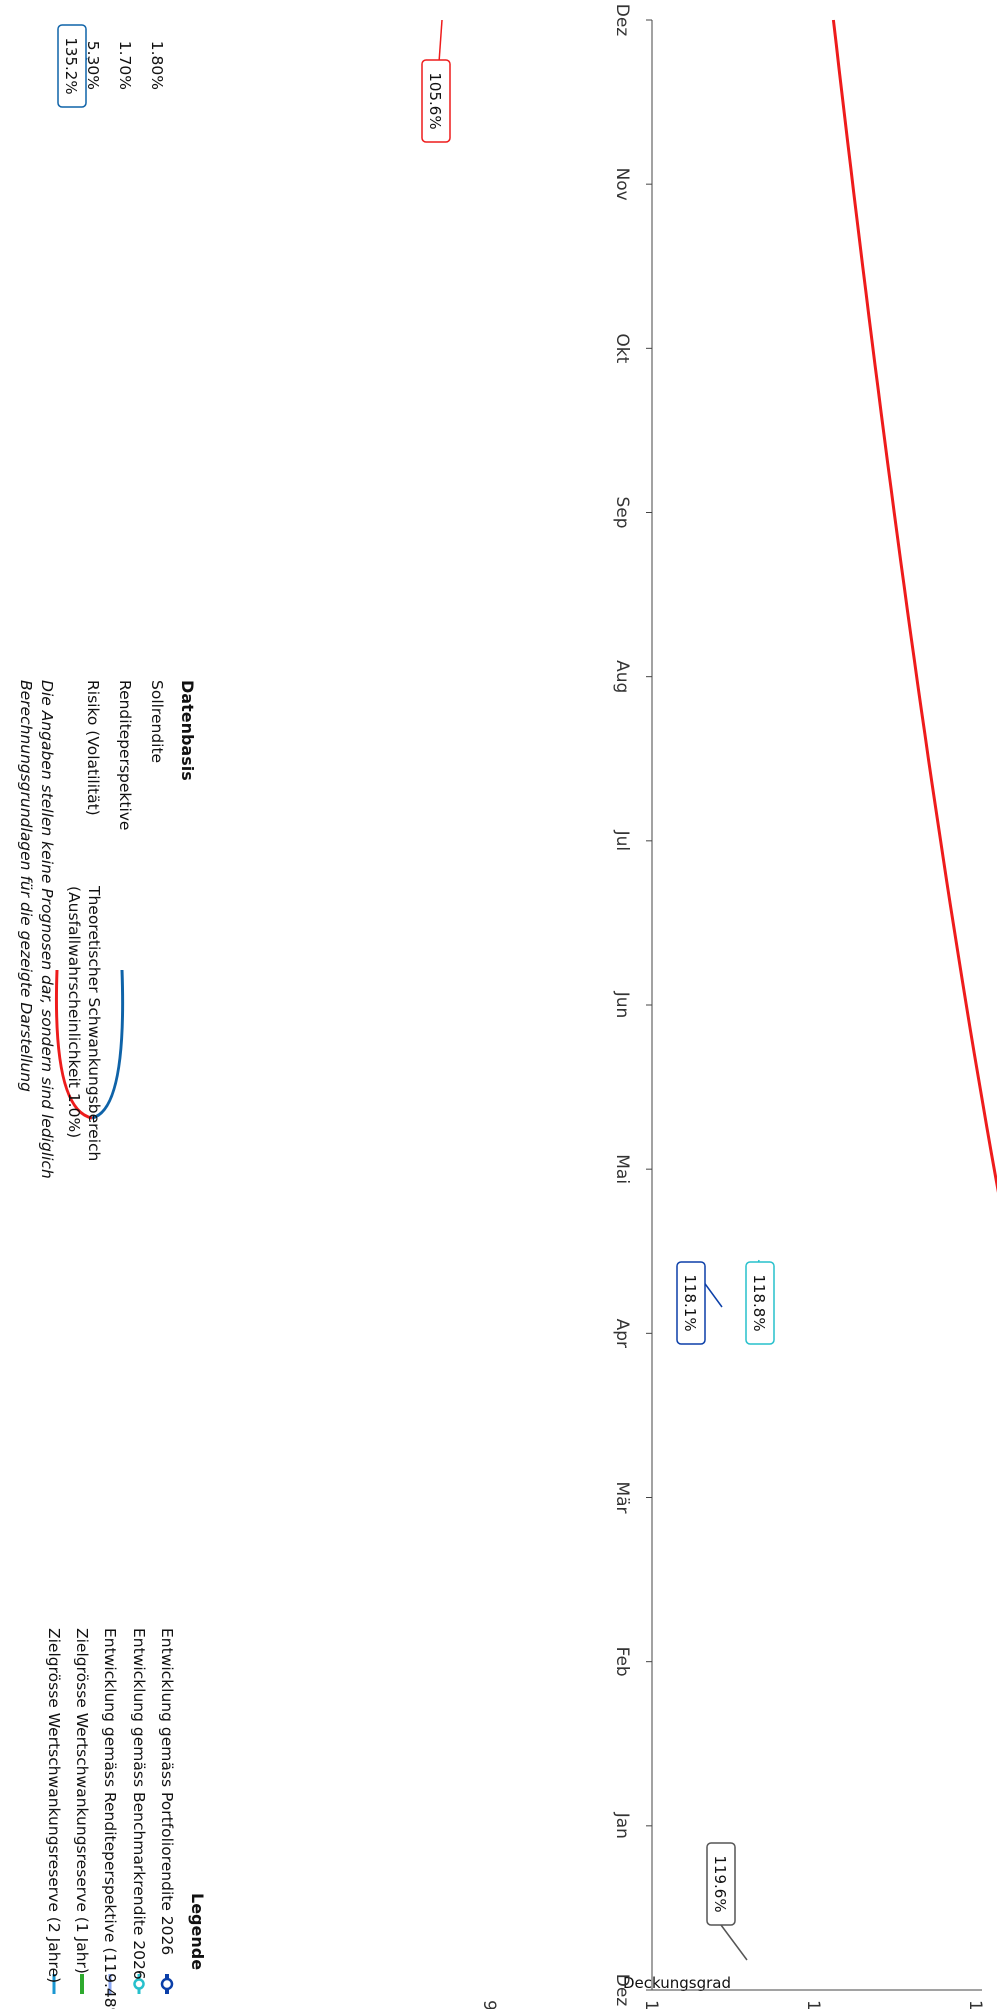 Image resolution: width=997 pixels, height=2013 pixels. I want to click on callout-portfolio-box, so click(691, 1303).